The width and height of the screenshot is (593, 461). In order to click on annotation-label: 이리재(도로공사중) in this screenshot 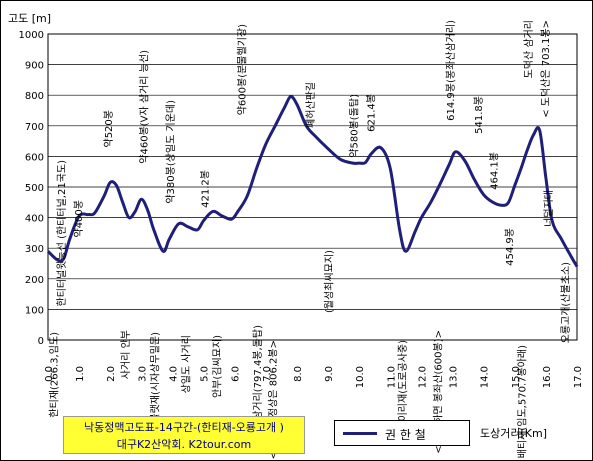, I will do `click(403, 381)`.